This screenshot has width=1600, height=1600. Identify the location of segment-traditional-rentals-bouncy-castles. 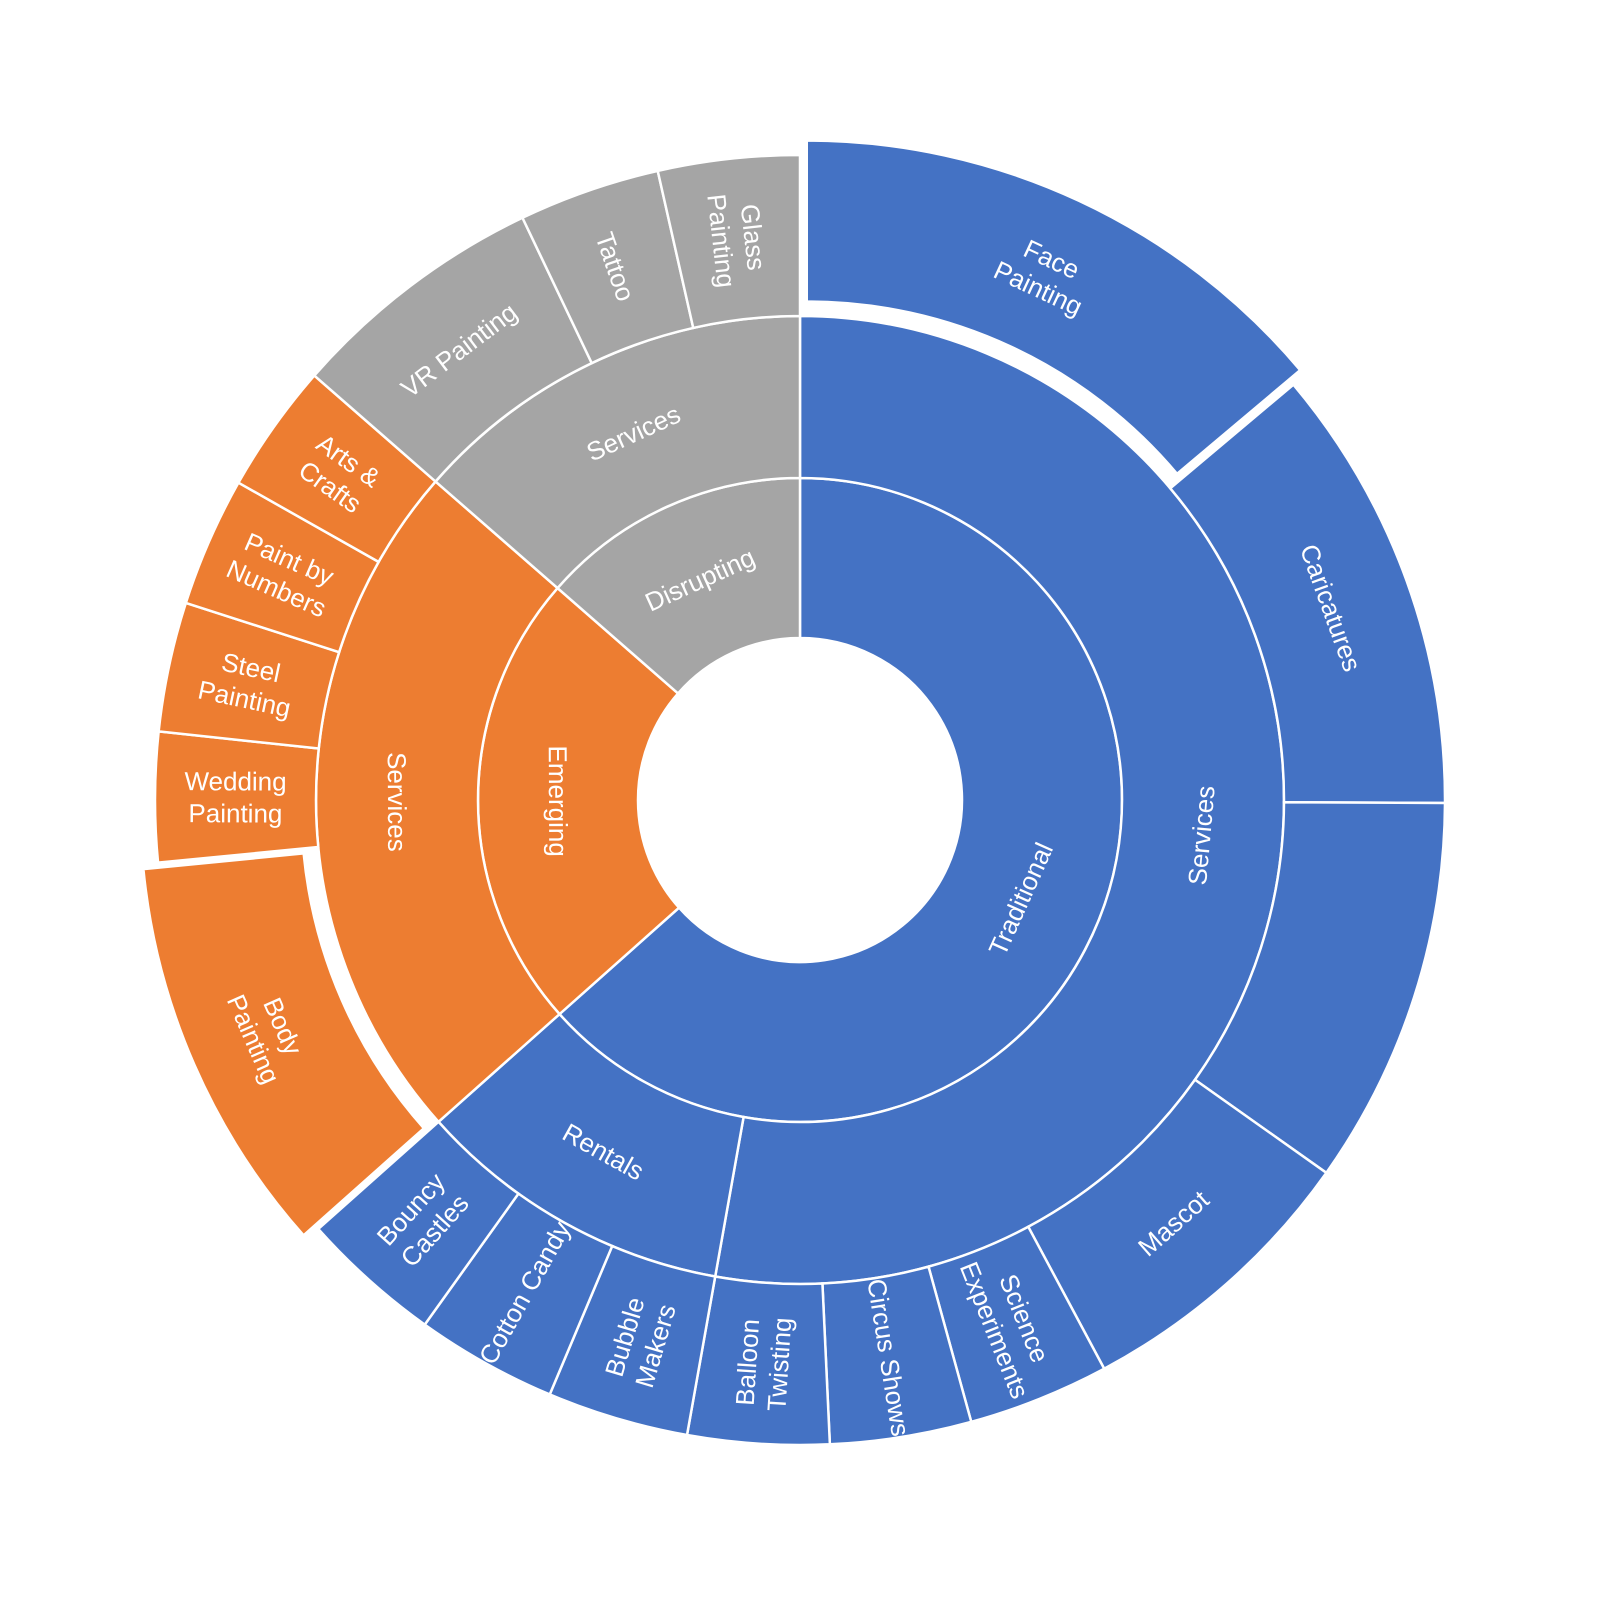
(418, 1223).